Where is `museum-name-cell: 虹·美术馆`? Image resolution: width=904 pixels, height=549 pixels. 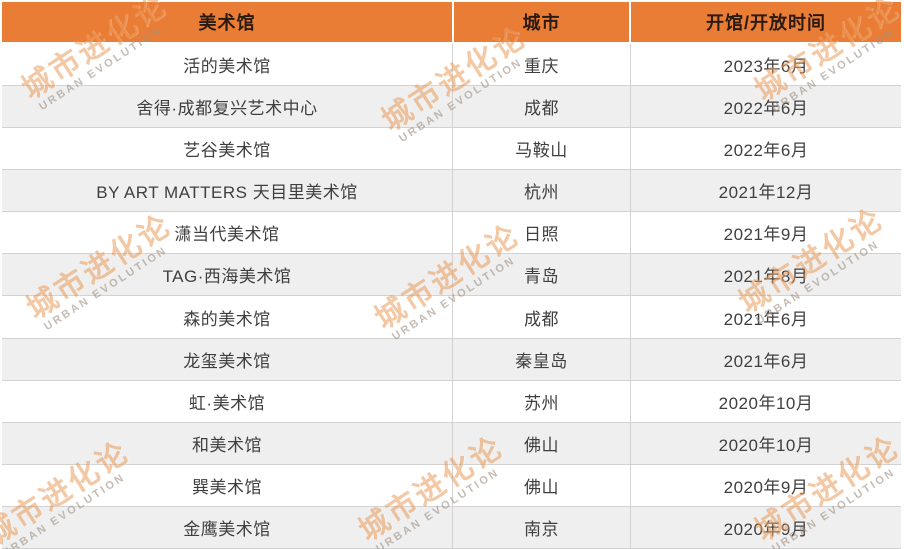
museum-name-cell: 虹·美术馆 is located at coordinates (227, 403).